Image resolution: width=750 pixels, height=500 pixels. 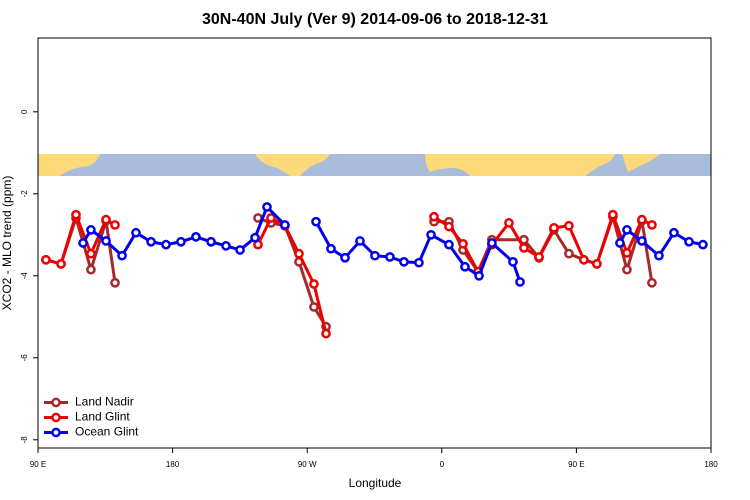 What do you see at coordinates (102, 417) in the screenshot?
I see `legend-label: Land Glint` at bounding box center [102, 417].